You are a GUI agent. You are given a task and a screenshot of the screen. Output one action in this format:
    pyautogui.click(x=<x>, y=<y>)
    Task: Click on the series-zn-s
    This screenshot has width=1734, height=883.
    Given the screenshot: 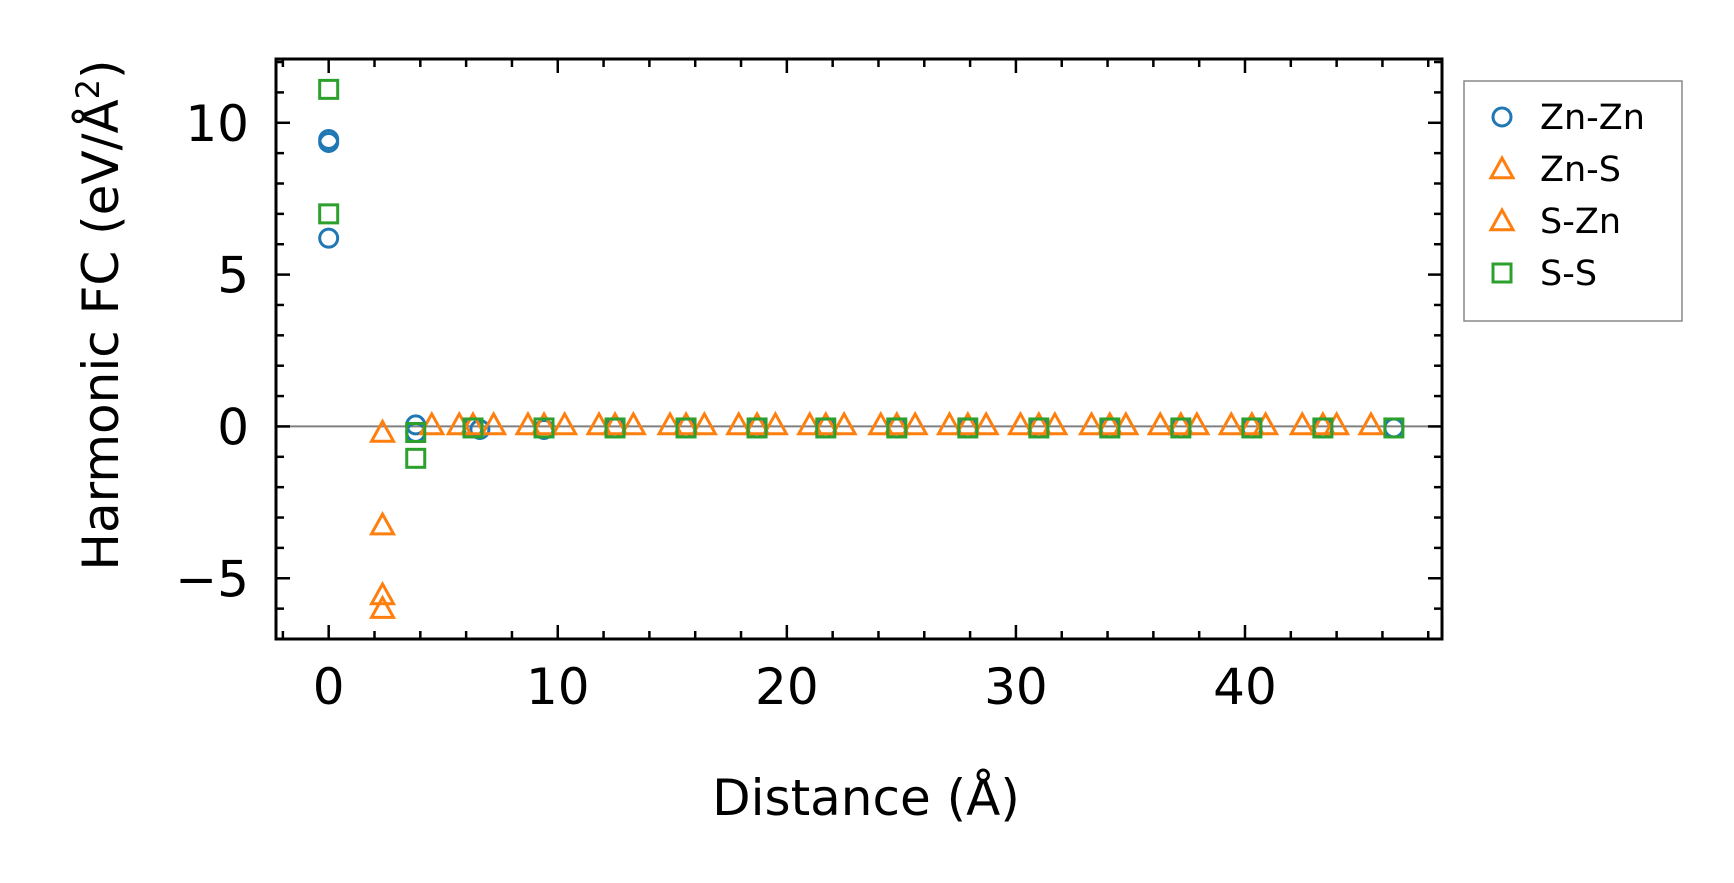 What is the action you would take?
    pyautogui.click(x=876, y=514)
    